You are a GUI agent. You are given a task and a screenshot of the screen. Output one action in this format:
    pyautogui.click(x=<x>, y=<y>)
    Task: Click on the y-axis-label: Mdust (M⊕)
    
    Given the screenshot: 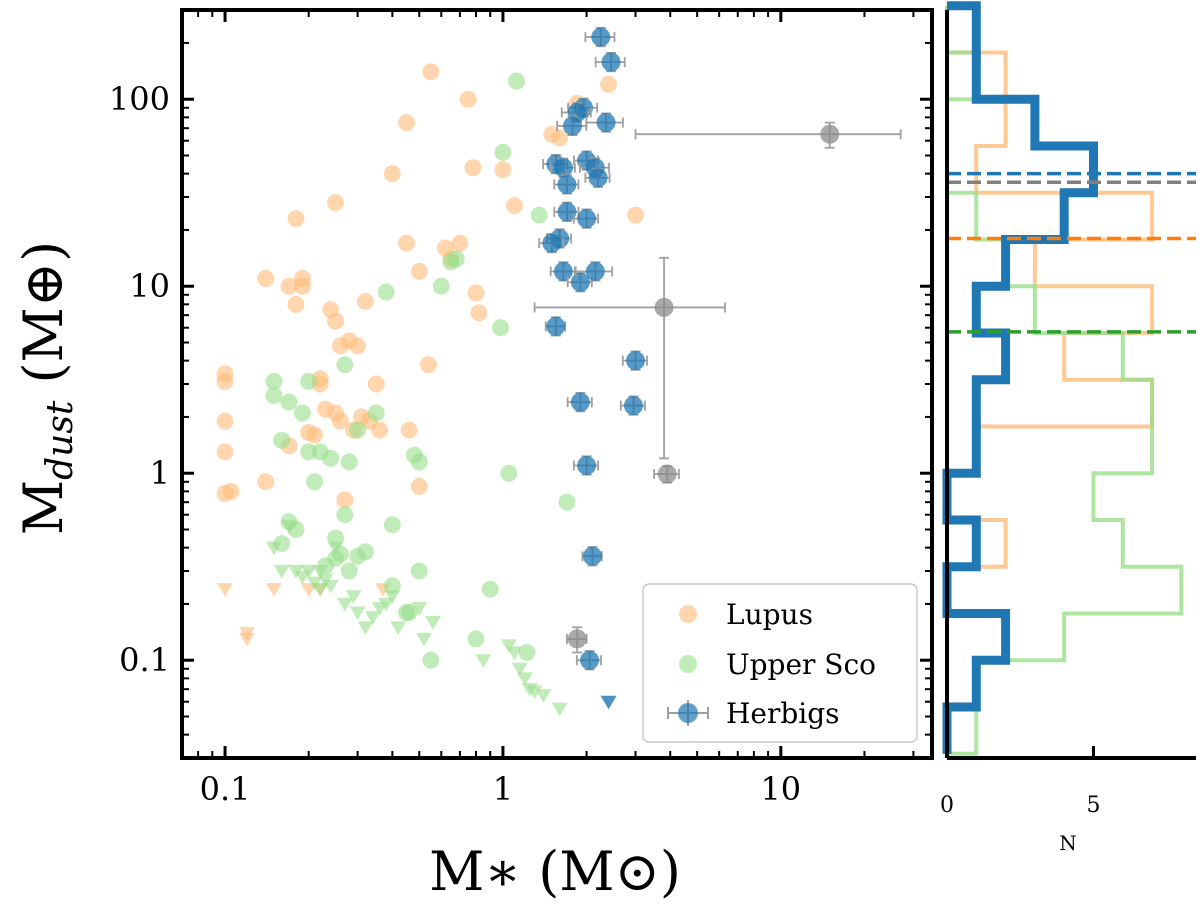 What is the action you would take?
    pyautogui.click(x=46, y=388)
    